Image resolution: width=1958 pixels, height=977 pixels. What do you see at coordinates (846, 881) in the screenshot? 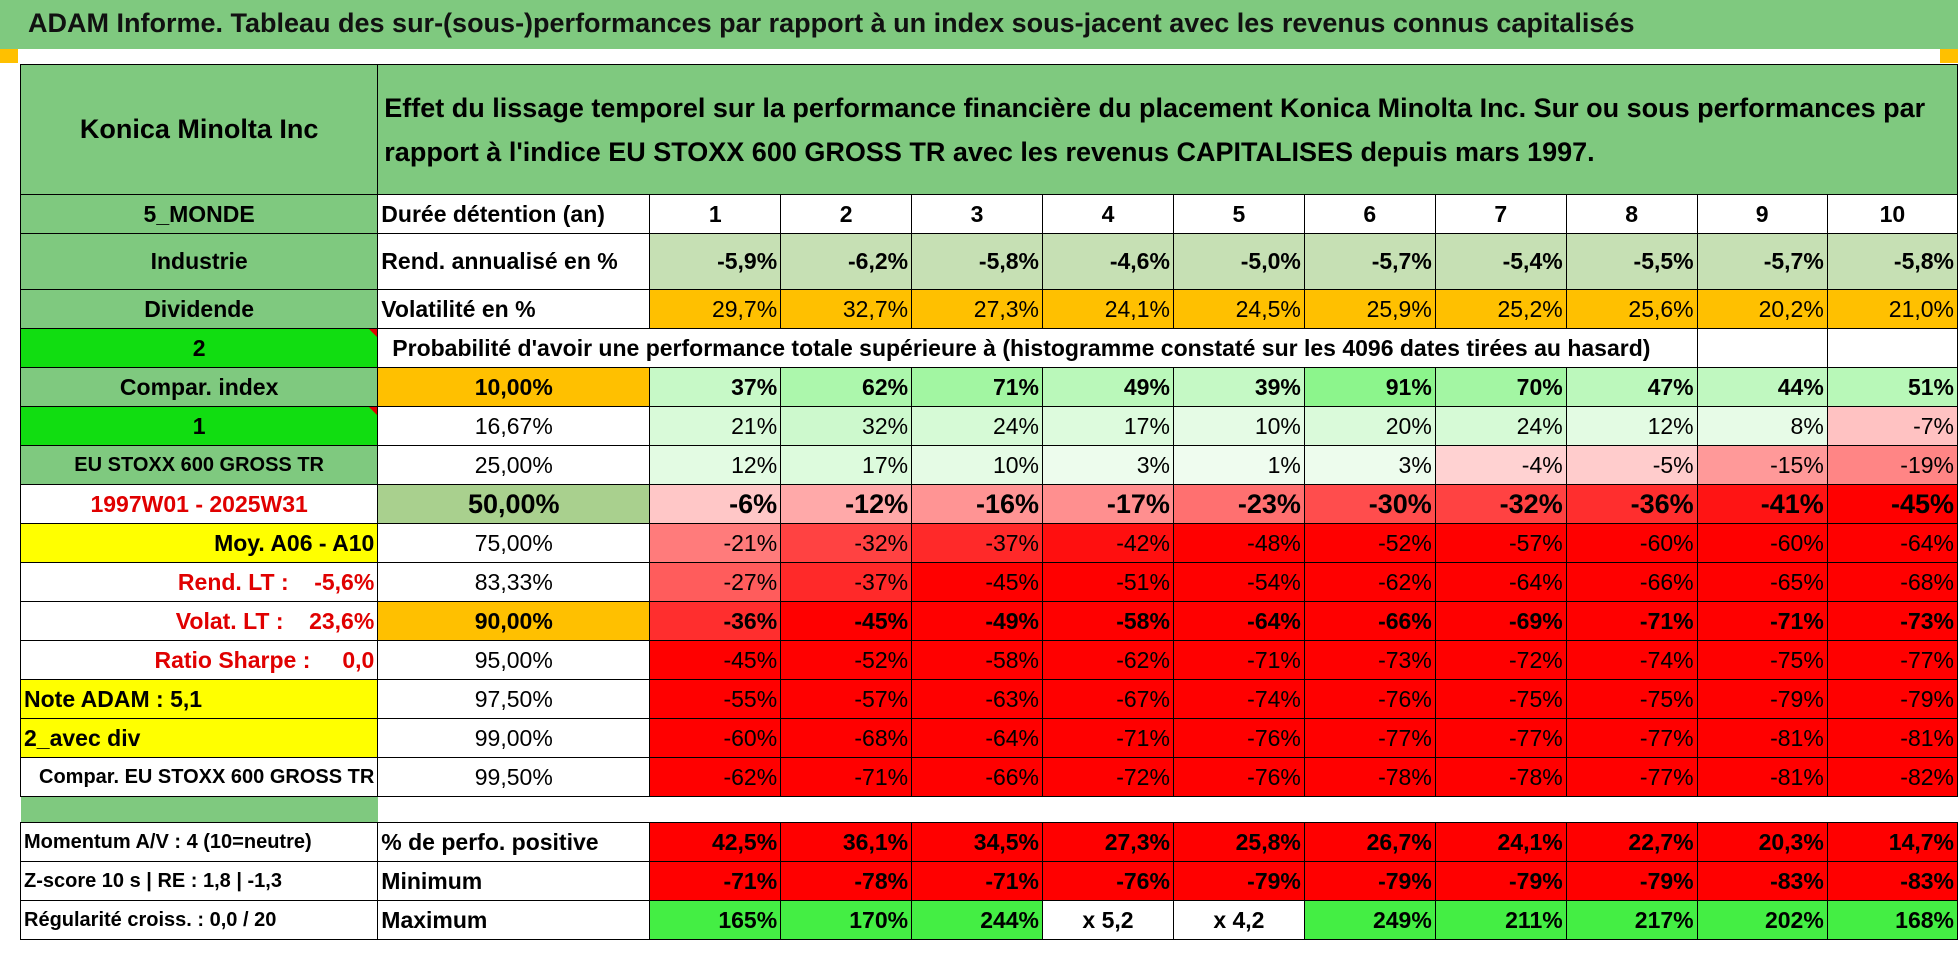
I see `min-value: -78%` at bounding box center [846, 881].